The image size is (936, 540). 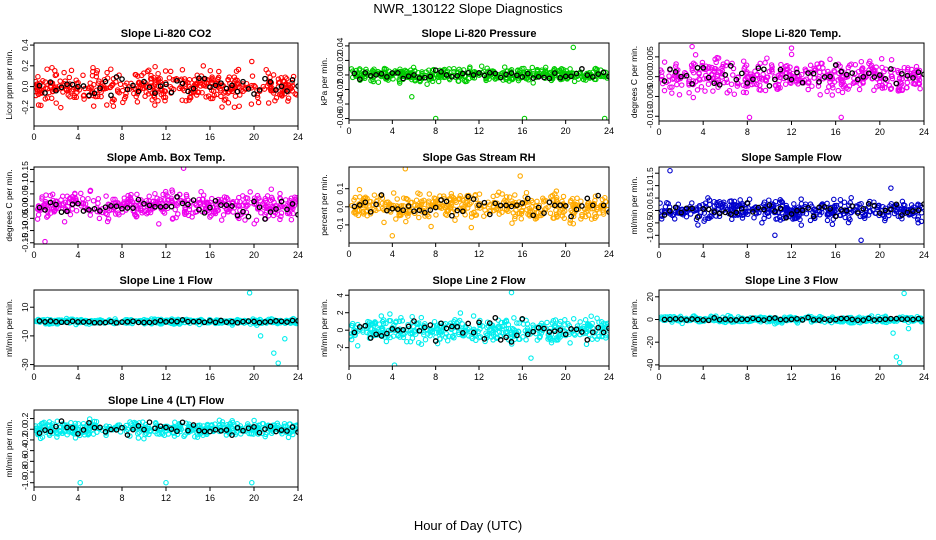 I want to click on x-tick-label: 24, so click(x=924, y=377).